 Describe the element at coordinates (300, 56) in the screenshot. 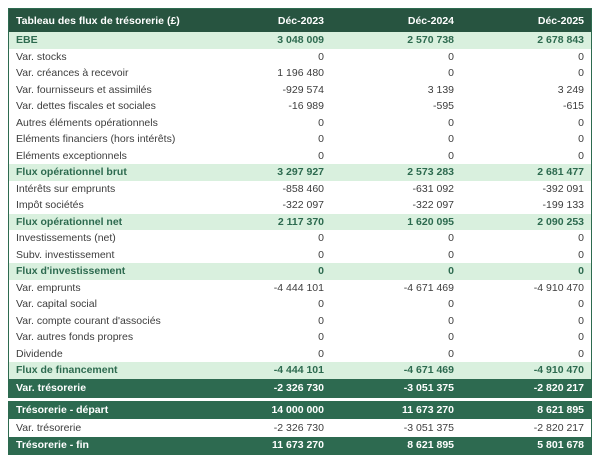

I see `table-row: Var. stocks 0 0 0` at that location.